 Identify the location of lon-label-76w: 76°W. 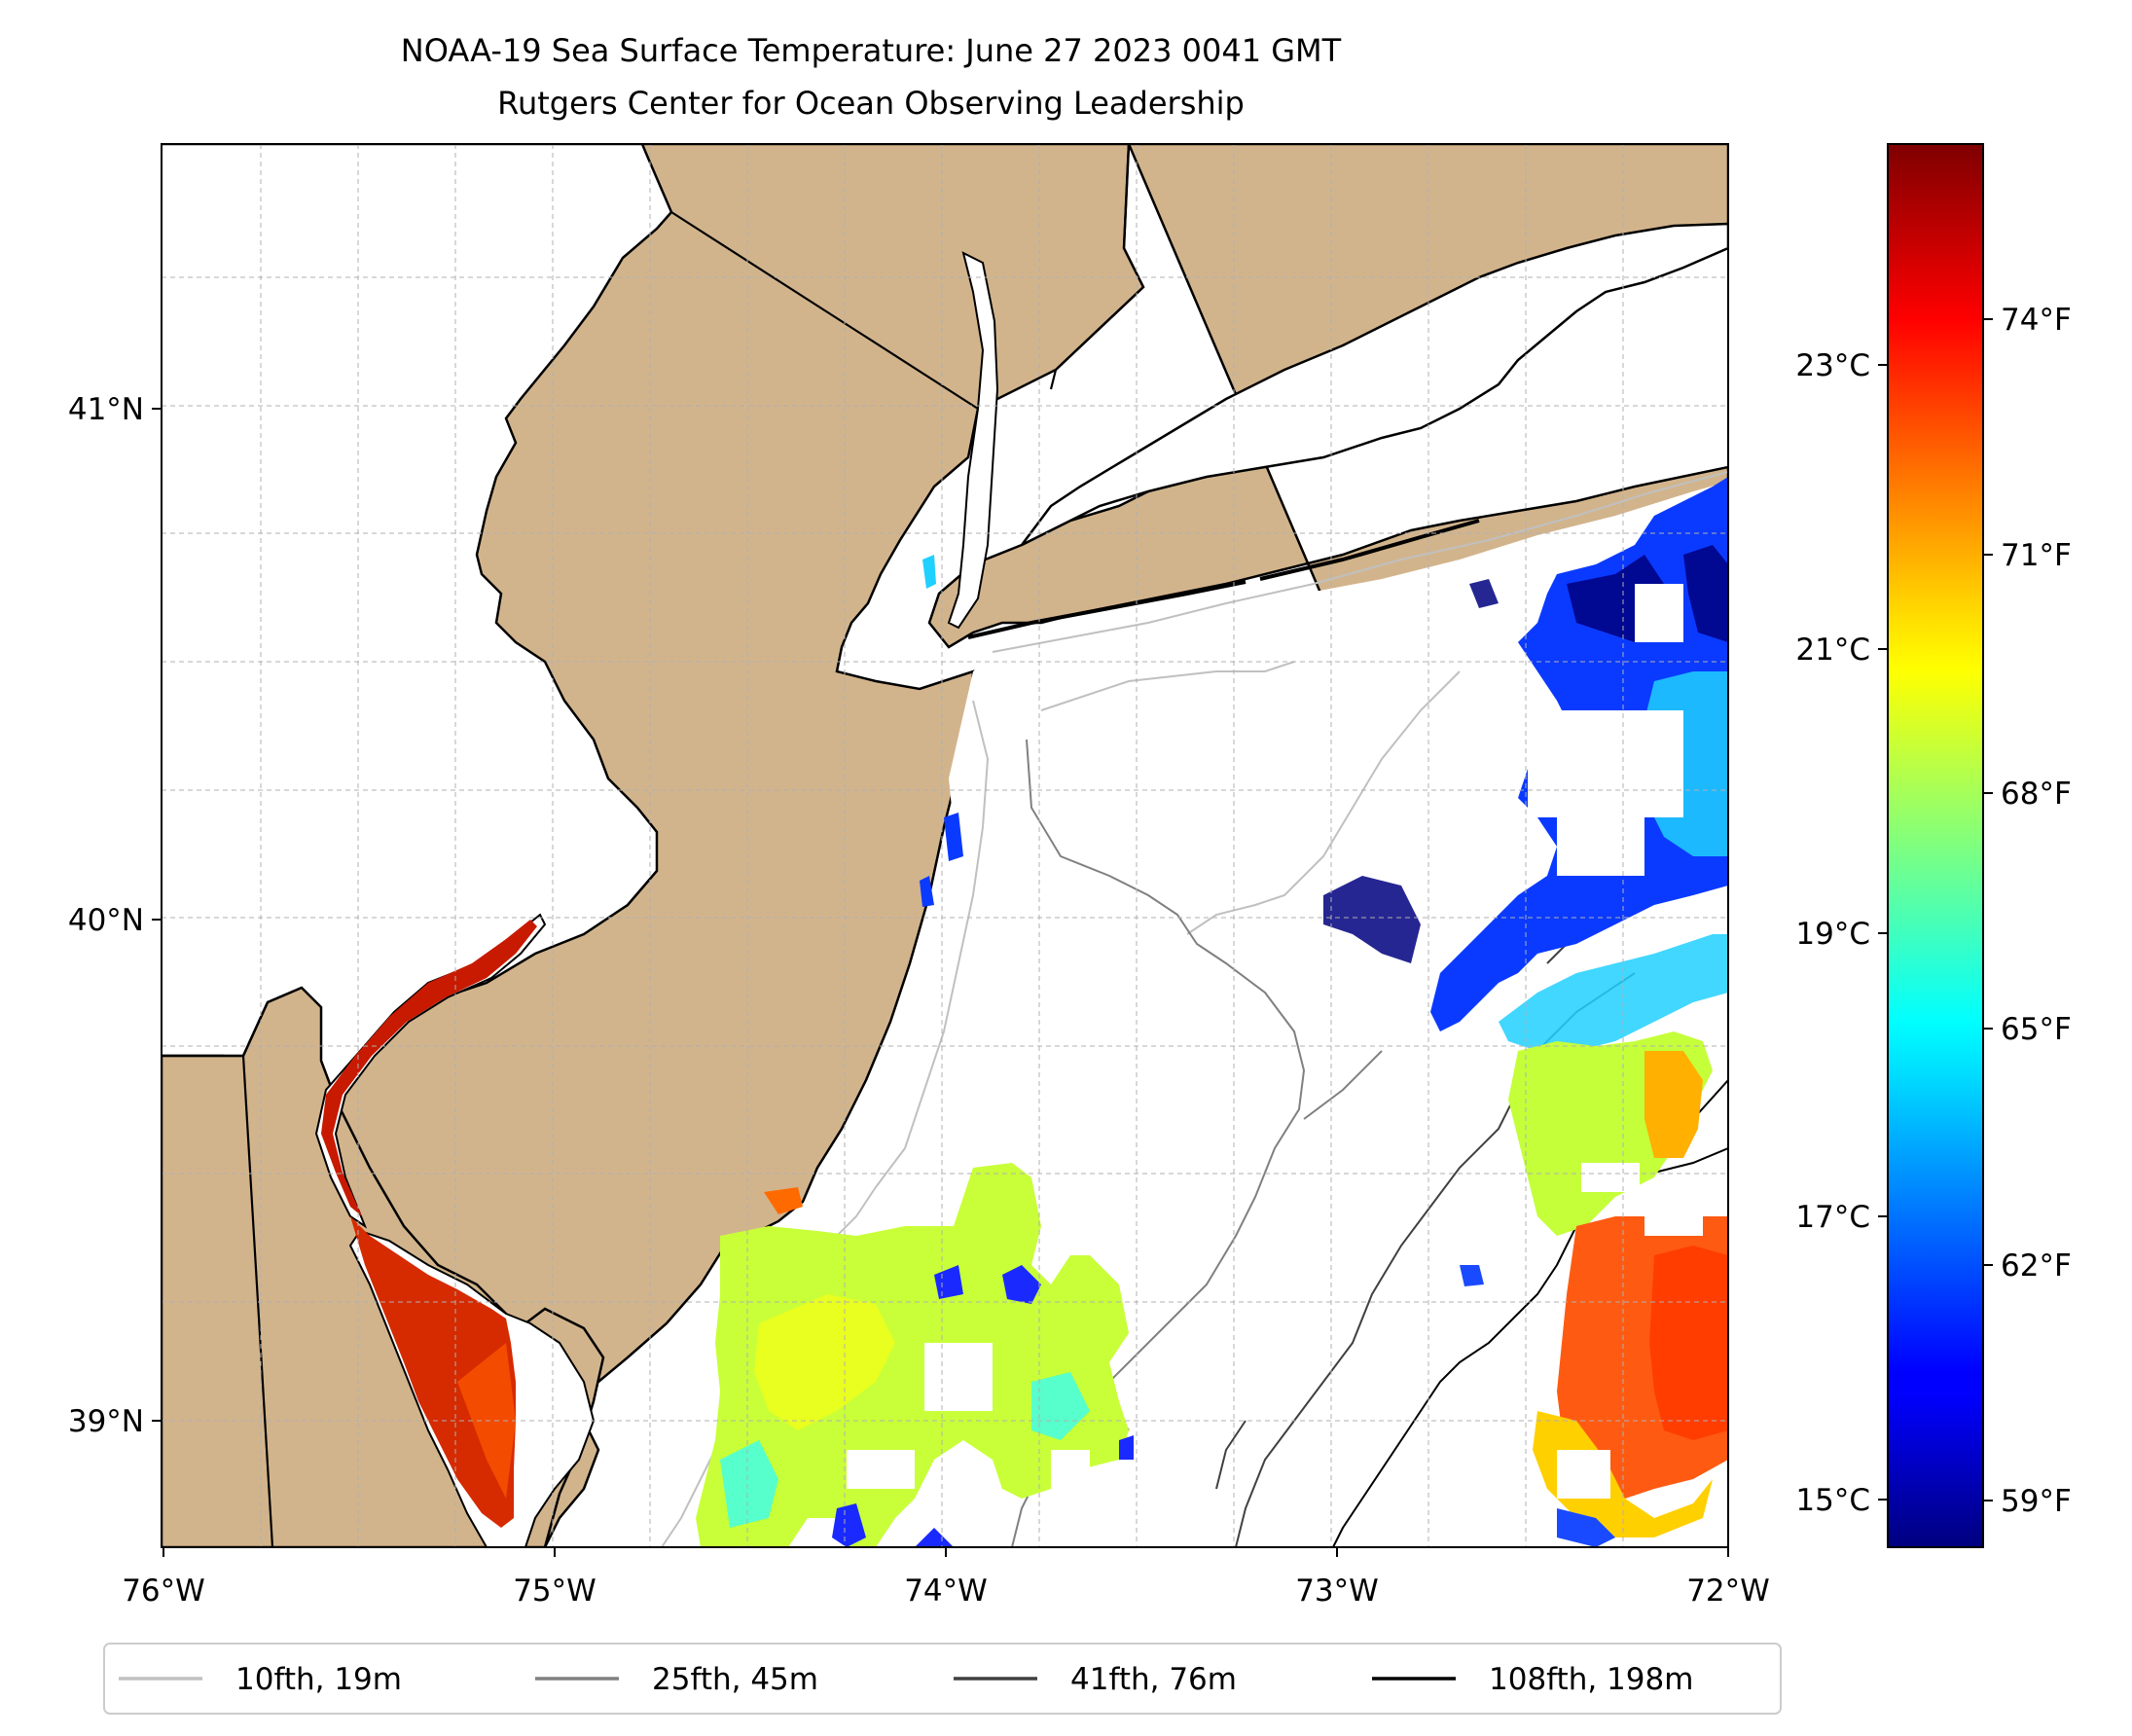
(163, 1591).